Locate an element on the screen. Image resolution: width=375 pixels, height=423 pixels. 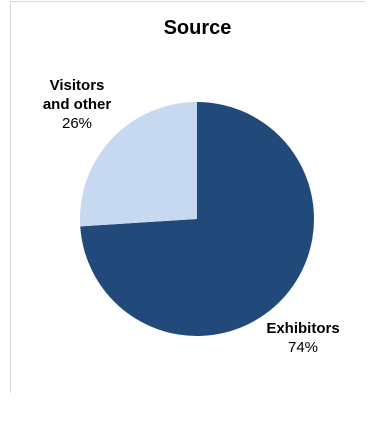
pie-slice-visitors-and-other is located at coordinates (138, 164).